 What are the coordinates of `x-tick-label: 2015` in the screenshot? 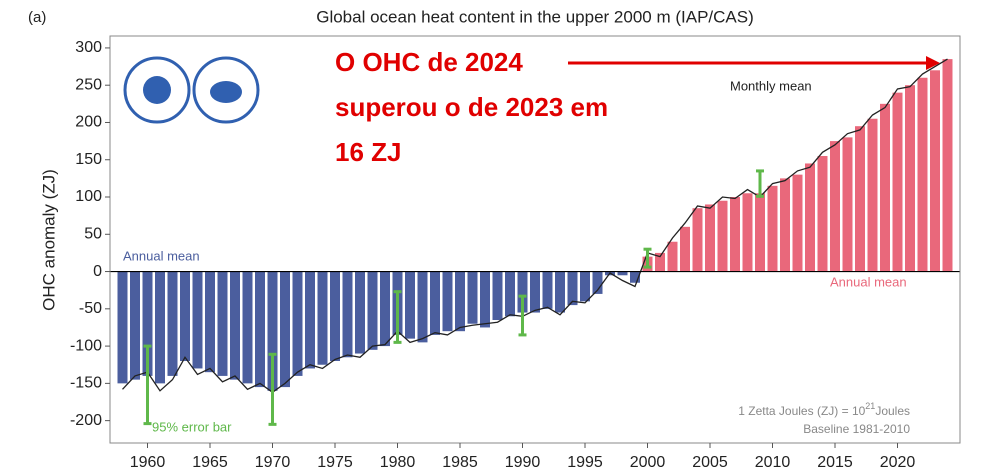 It's located at (835, 462).